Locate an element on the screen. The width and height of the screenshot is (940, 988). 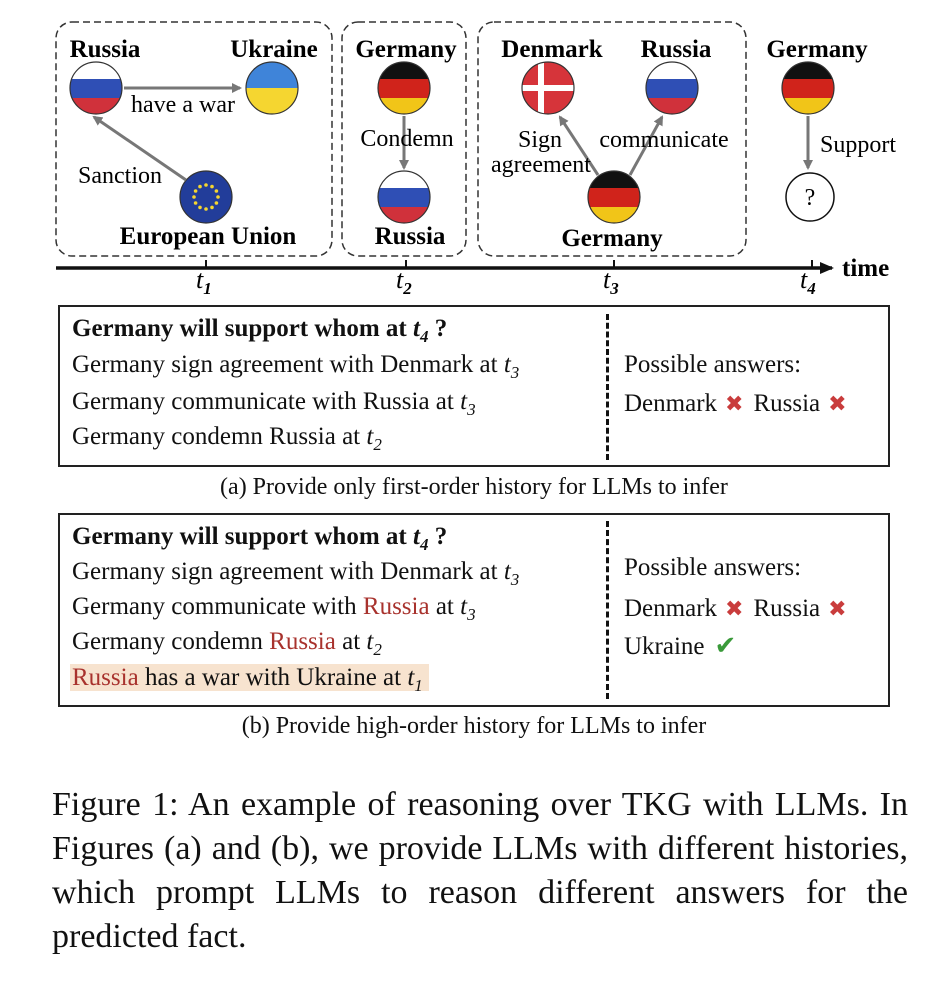
edge-label-have-a-war: have a war is located at coordinates (183, 105).